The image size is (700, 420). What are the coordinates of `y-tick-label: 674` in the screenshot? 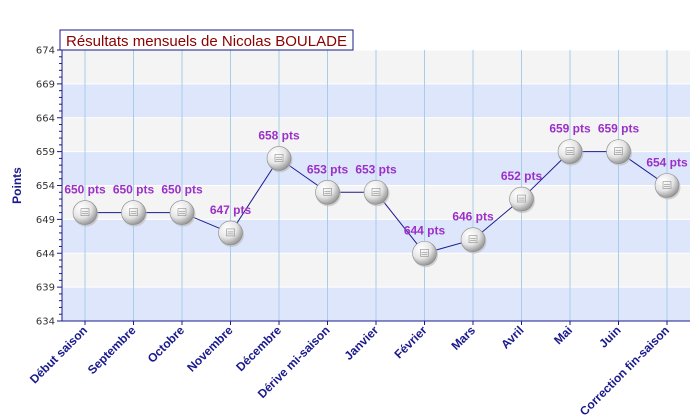 It's located at (45, 51).